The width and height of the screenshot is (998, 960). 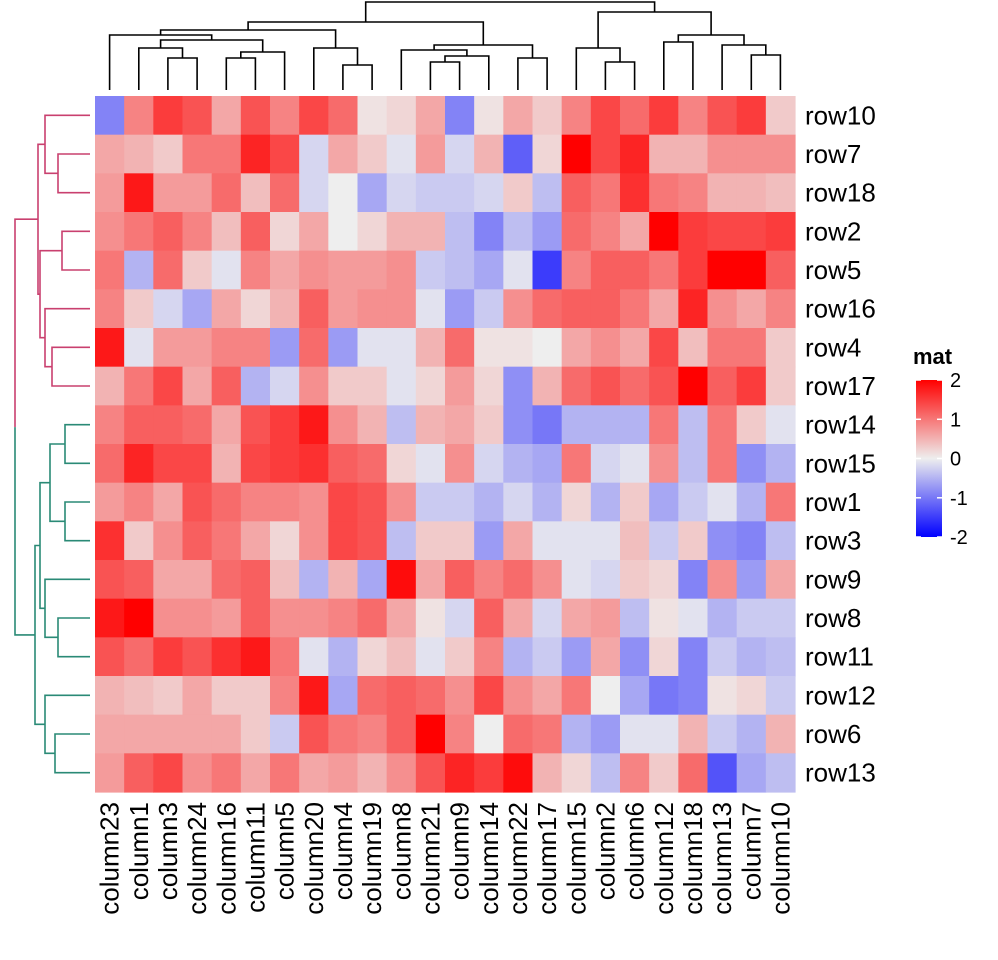 I want to click on column-label: column11, so click(x=255, y=857).